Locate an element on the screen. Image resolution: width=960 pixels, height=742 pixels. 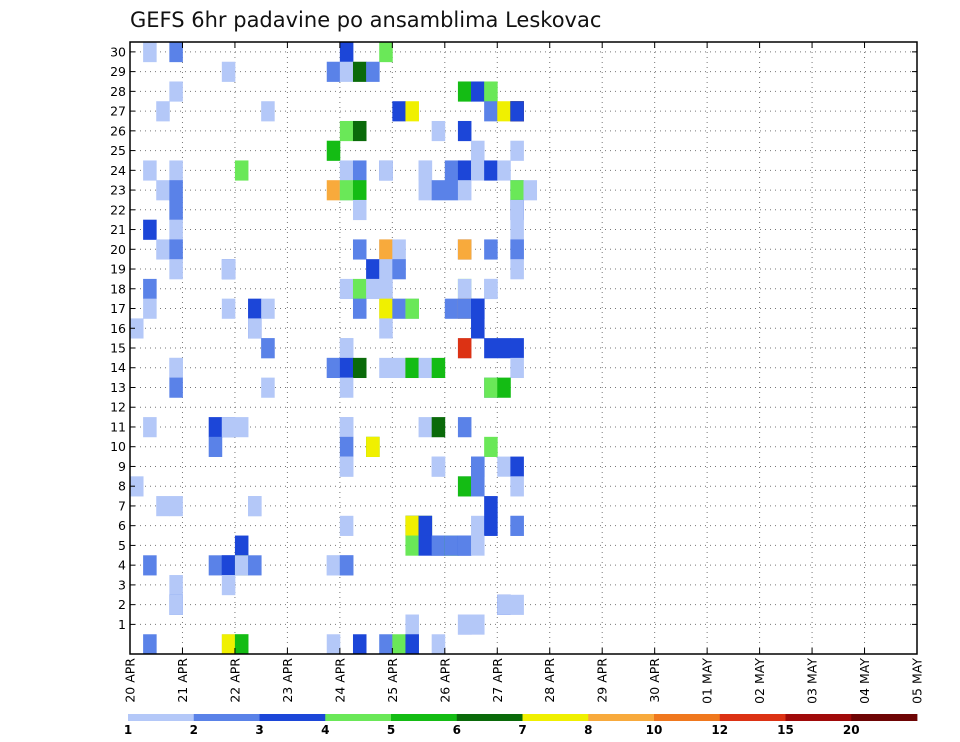
y-tick-label: 19 is located at coordinates (118, 269).